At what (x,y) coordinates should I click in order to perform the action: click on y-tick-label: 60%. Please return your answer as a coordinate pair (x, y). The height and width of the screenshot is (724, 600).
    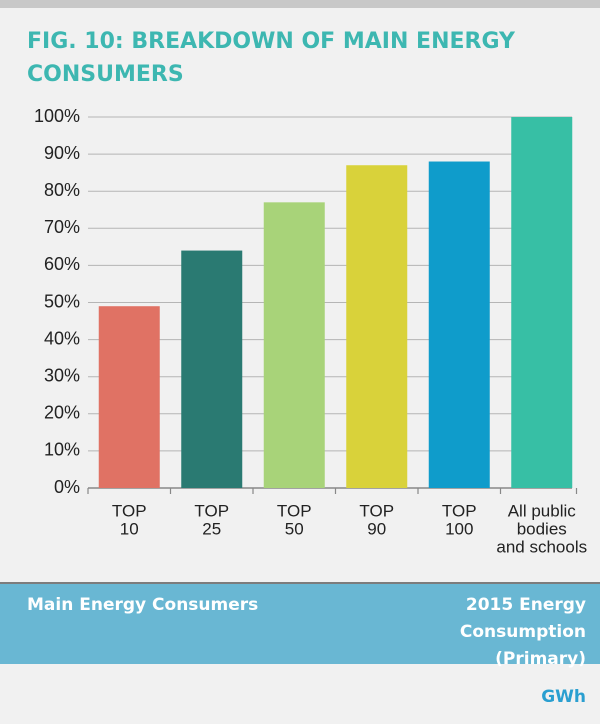
    Looking at the image, I should click on (62, 264).